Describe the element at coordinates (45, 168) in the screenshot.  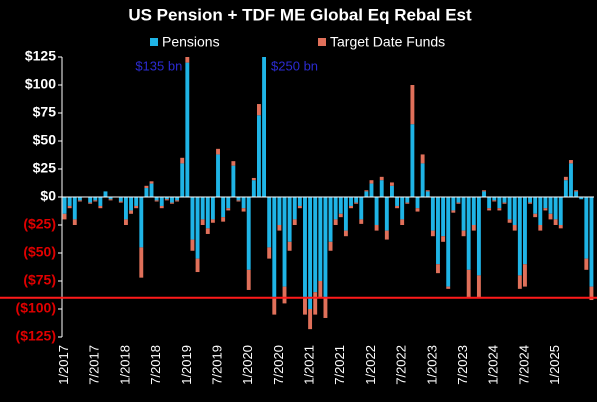
I see `y-tick-label: $25` at that location.